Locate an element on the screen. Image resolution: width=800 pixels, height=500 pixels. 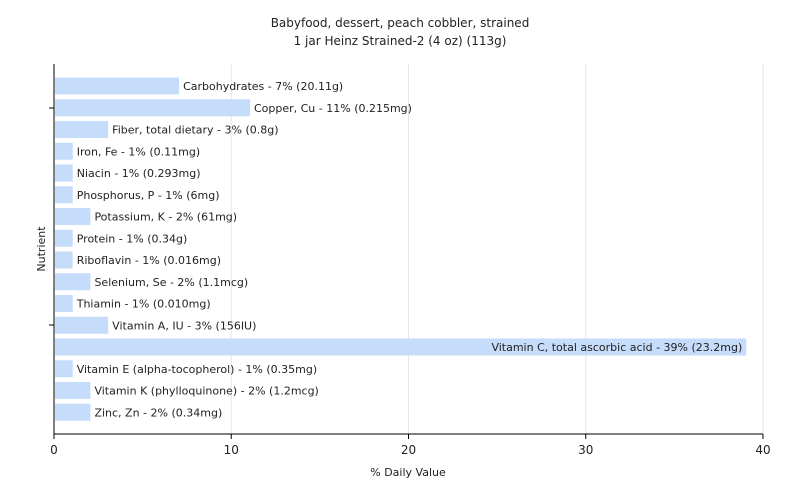
bar-label: Iron, Fe - 1% (0.11mg) is located at coordinates (138, 151).